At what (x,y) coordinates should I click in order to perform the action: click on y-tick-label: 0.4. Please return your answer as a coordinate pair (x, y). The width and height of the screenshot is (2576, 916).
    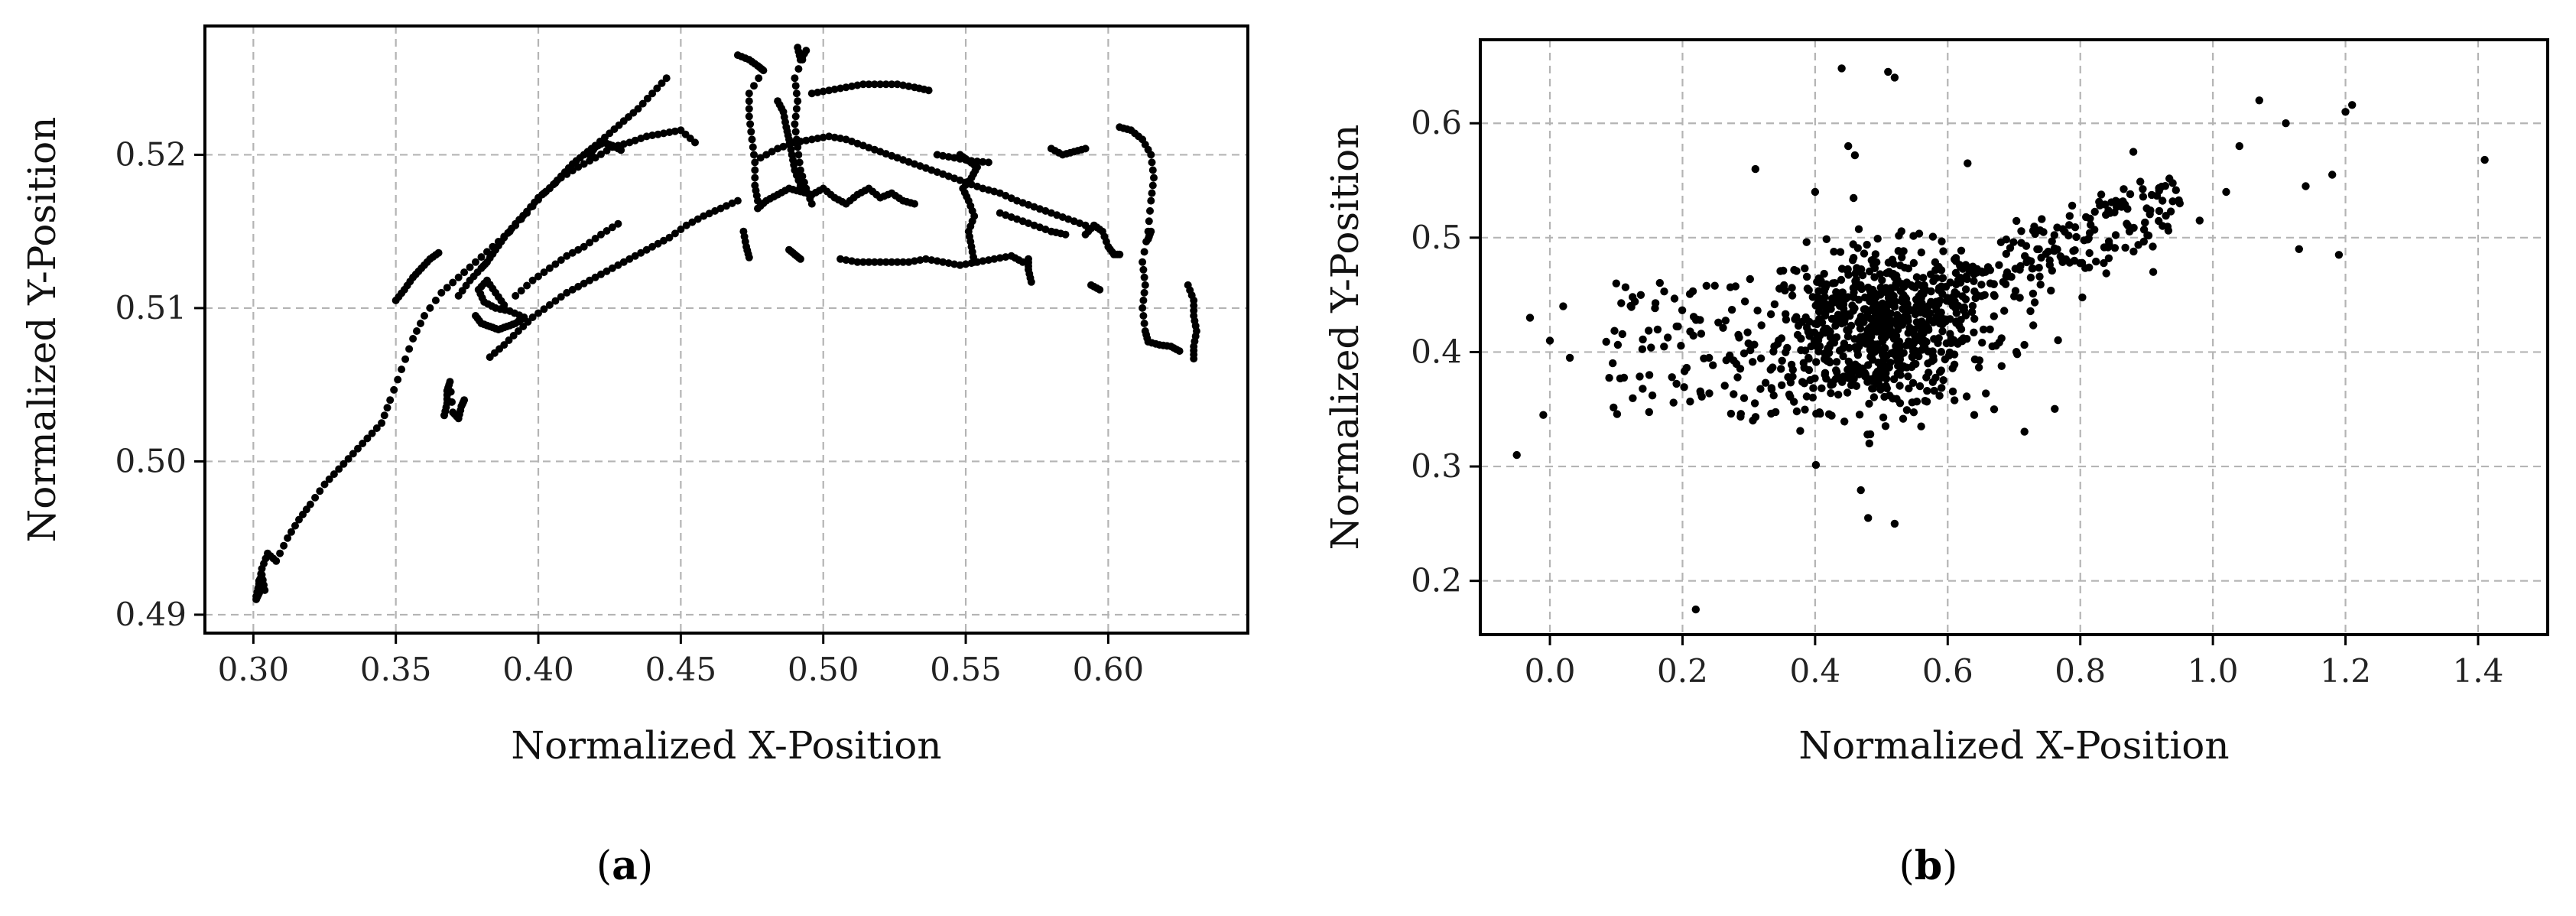
    Looking at the image, I should click on (1437, 351).